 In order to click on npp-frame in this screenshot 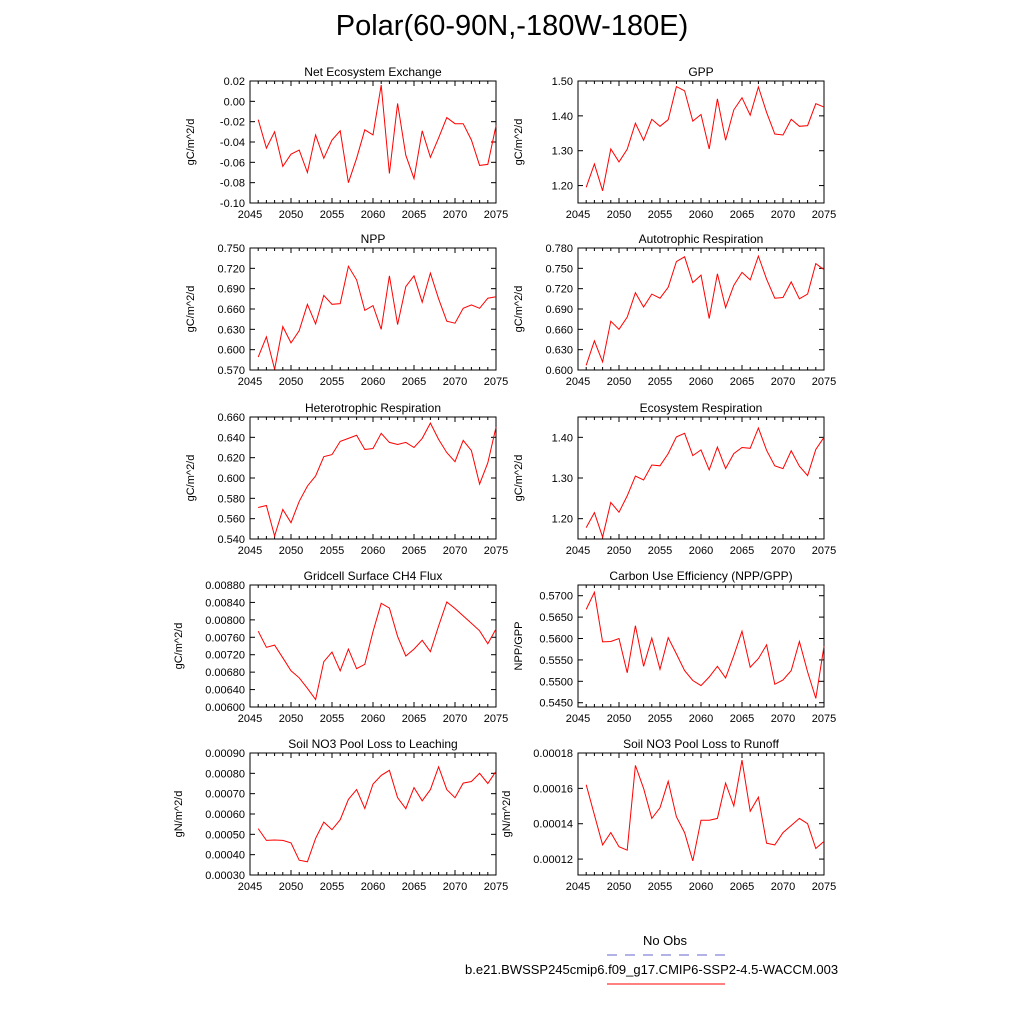, I will do `click(373, 309)`.